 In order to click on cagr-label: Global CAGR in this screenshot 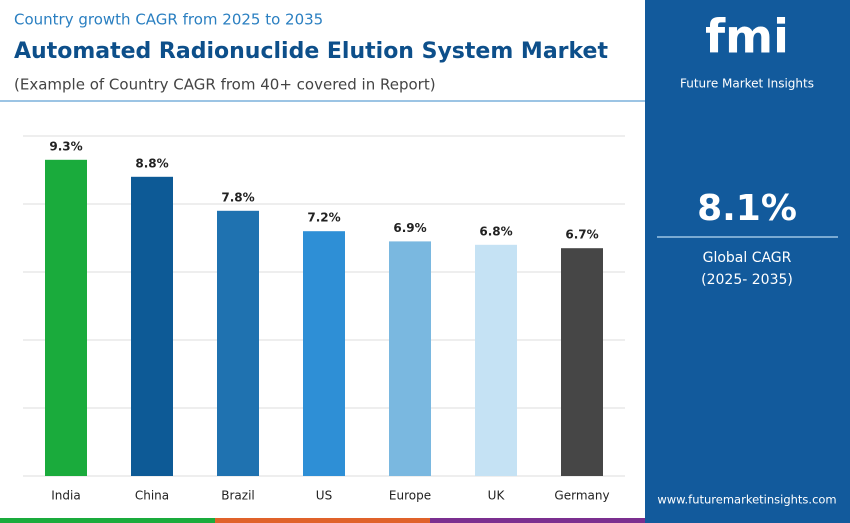, I will do `click(747, 258)`.